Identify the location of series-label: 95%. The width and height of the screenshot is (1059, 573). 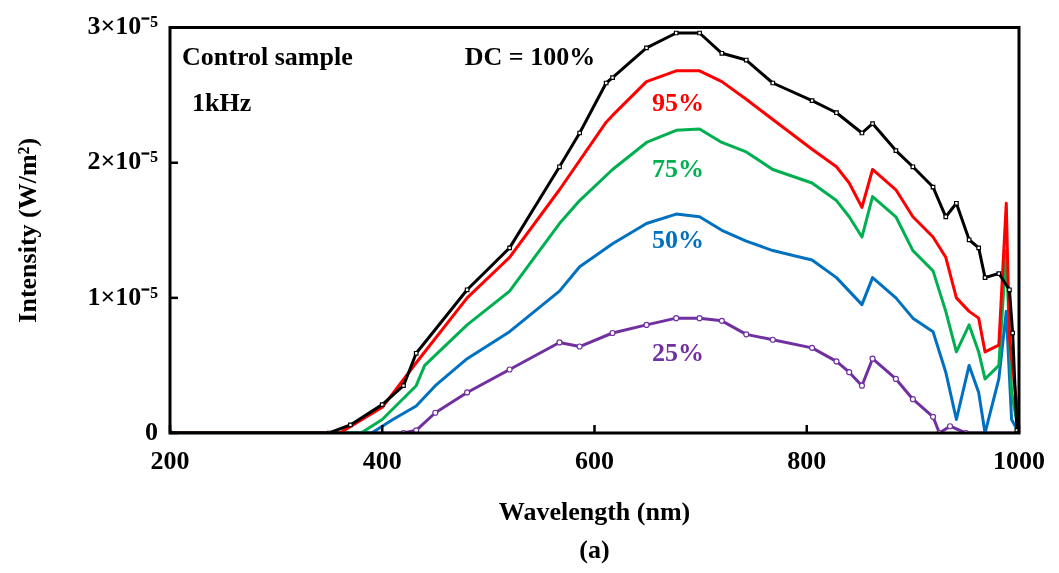
(678, 102).